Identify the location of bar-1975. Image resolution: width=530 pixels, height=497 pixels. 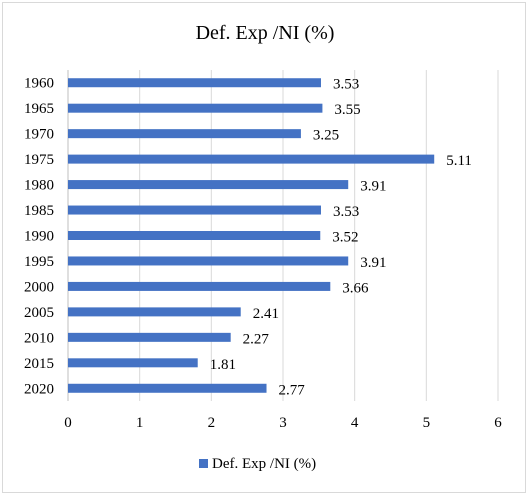
(251, 159).